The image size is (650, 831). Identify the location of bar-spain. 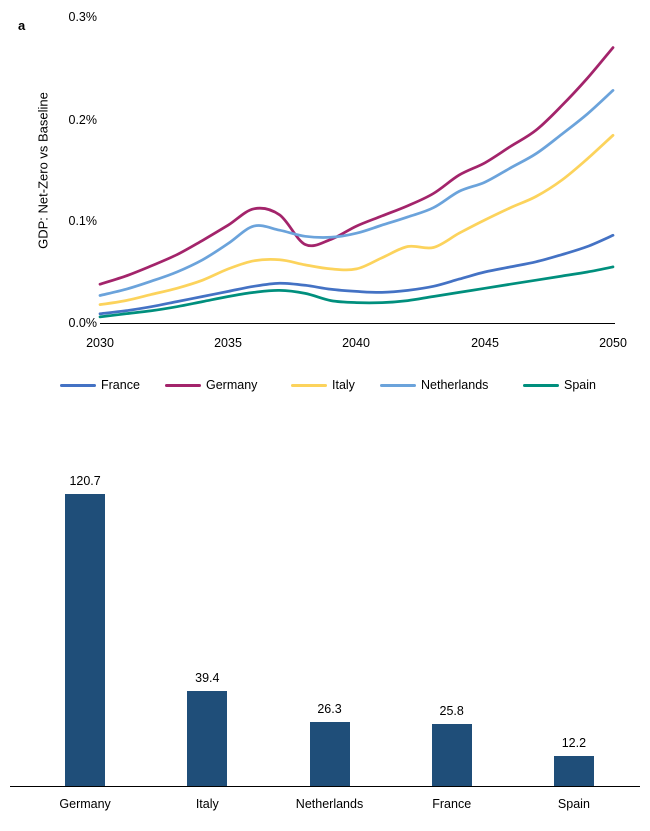
(573, 771).